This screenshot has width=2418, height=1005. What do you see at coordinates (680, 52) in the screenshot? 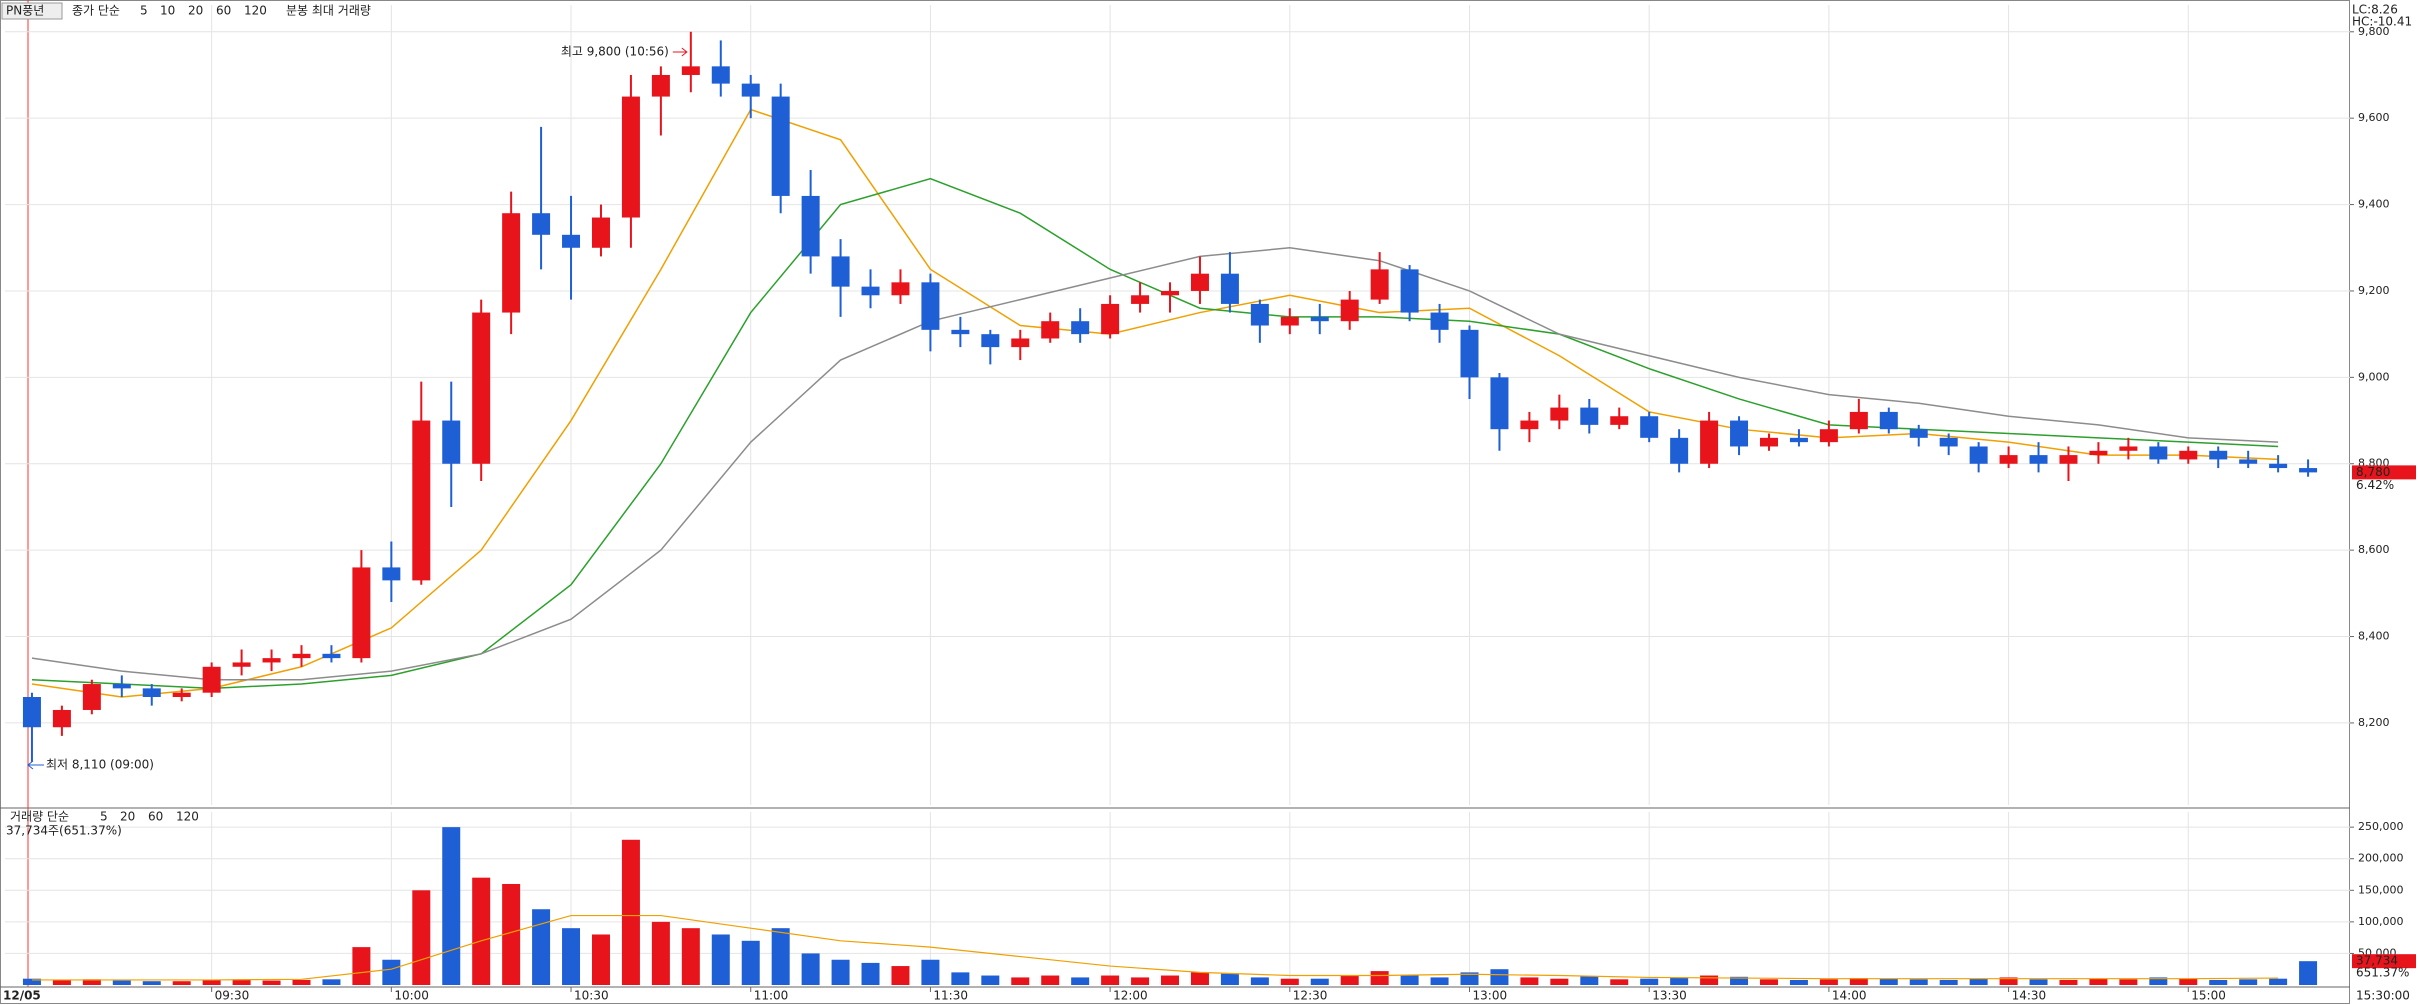
I see `high-arrow` at bounding box center [680, 52].